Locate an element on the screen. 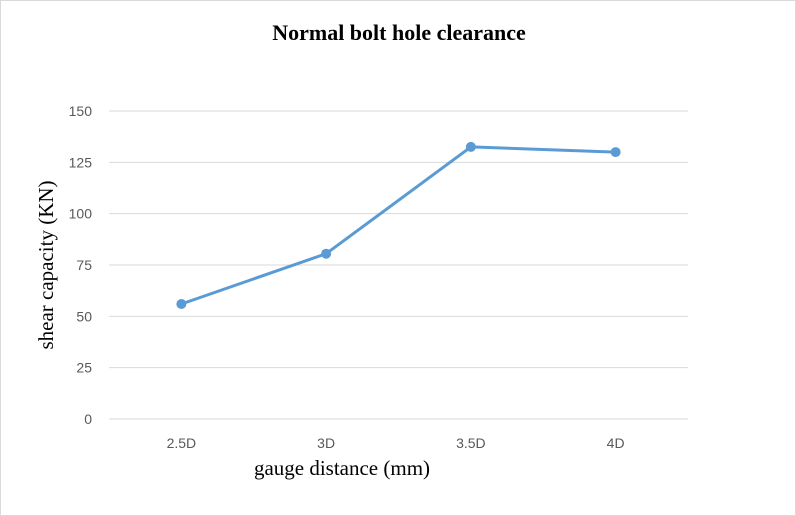 The image size is (796, 516). x-axis-title: gauge distance (mm) is located at coordinates (342, 468).